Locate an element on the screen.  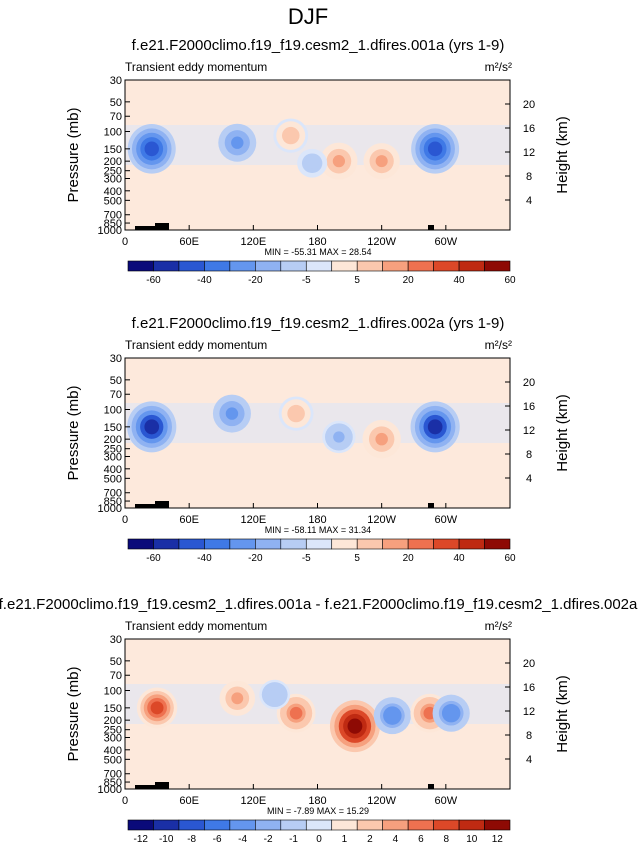
colorbar-label: -10 is located at coordinates (166, 839).